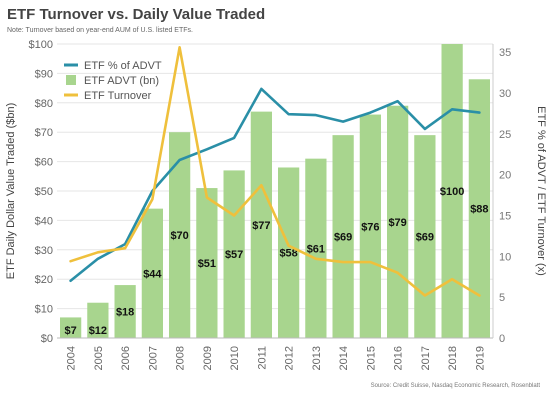 This screenshot has width=549, height=400. I want to click on bar-value-label: $12, so click(98, 331).